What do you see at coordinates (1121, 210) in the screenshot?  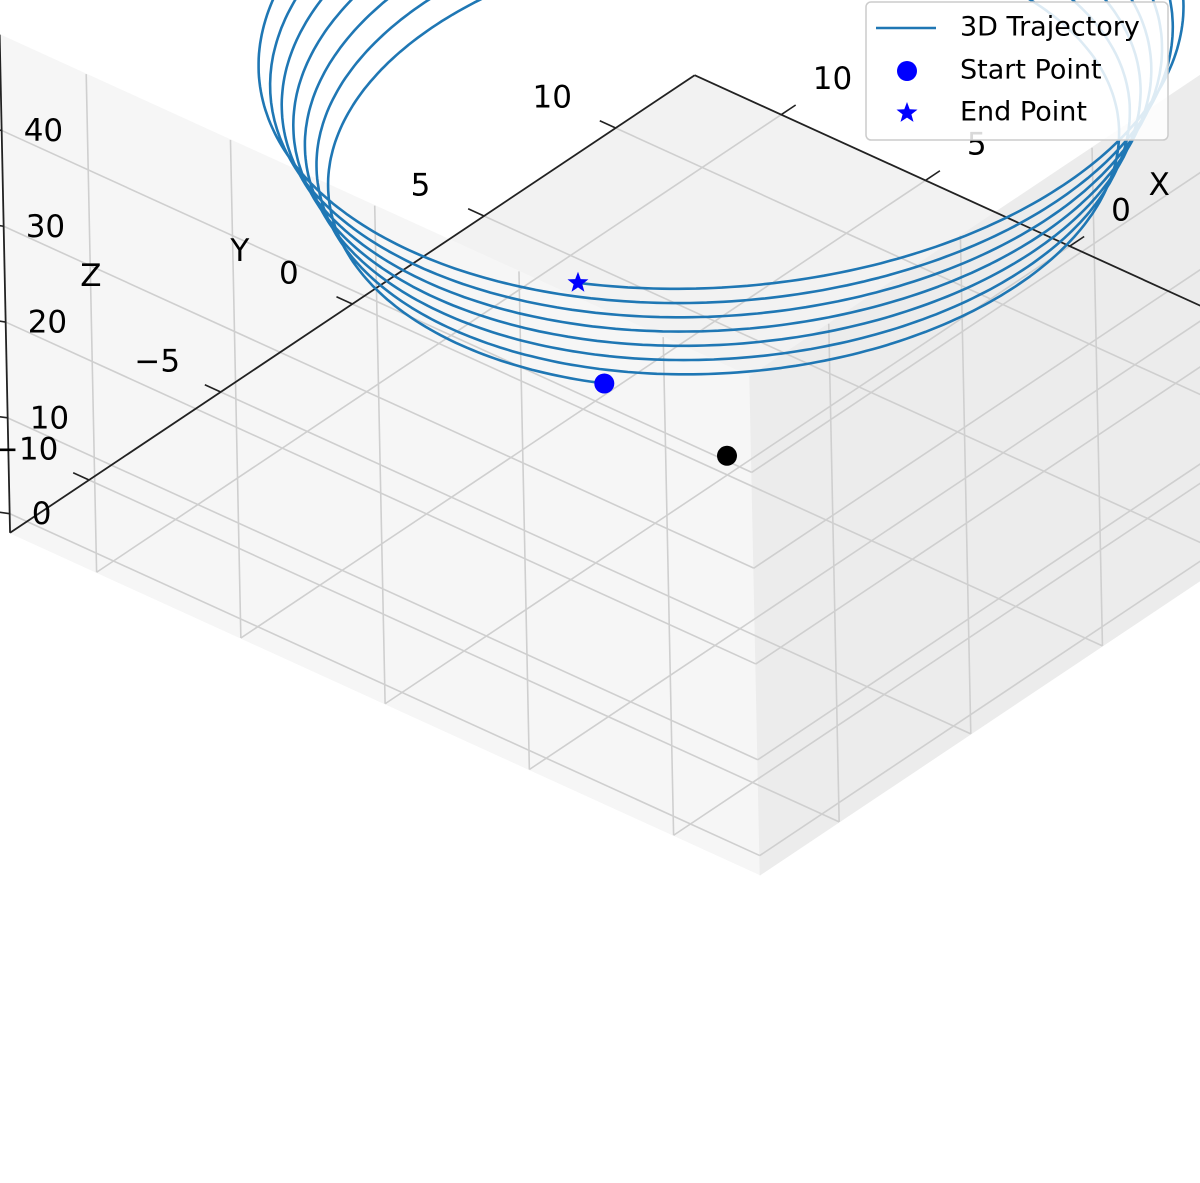 I see `x-tick-label: 0` at bounding box center [1121, 210].